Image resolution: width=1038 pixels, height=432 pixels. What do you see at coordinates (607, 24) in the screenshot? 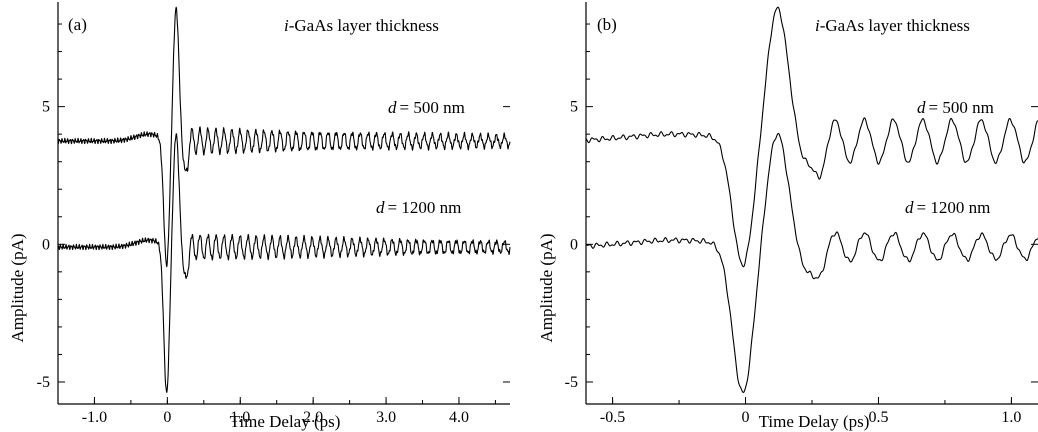
I see `panel-b-label: (b)` at bounding box center [607, 24].